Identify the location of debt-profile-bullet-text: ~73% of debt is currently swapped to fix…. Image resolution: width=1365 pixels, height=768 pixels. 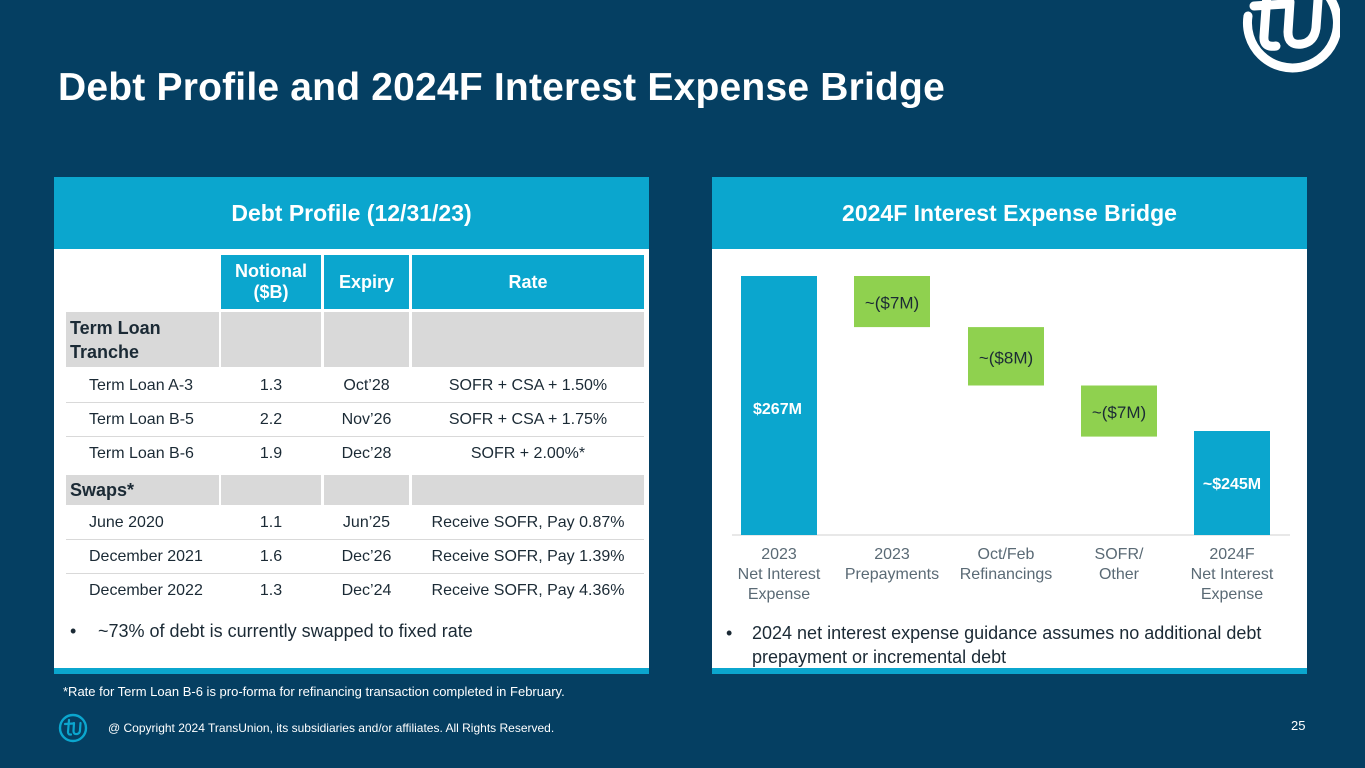
(285, 631).